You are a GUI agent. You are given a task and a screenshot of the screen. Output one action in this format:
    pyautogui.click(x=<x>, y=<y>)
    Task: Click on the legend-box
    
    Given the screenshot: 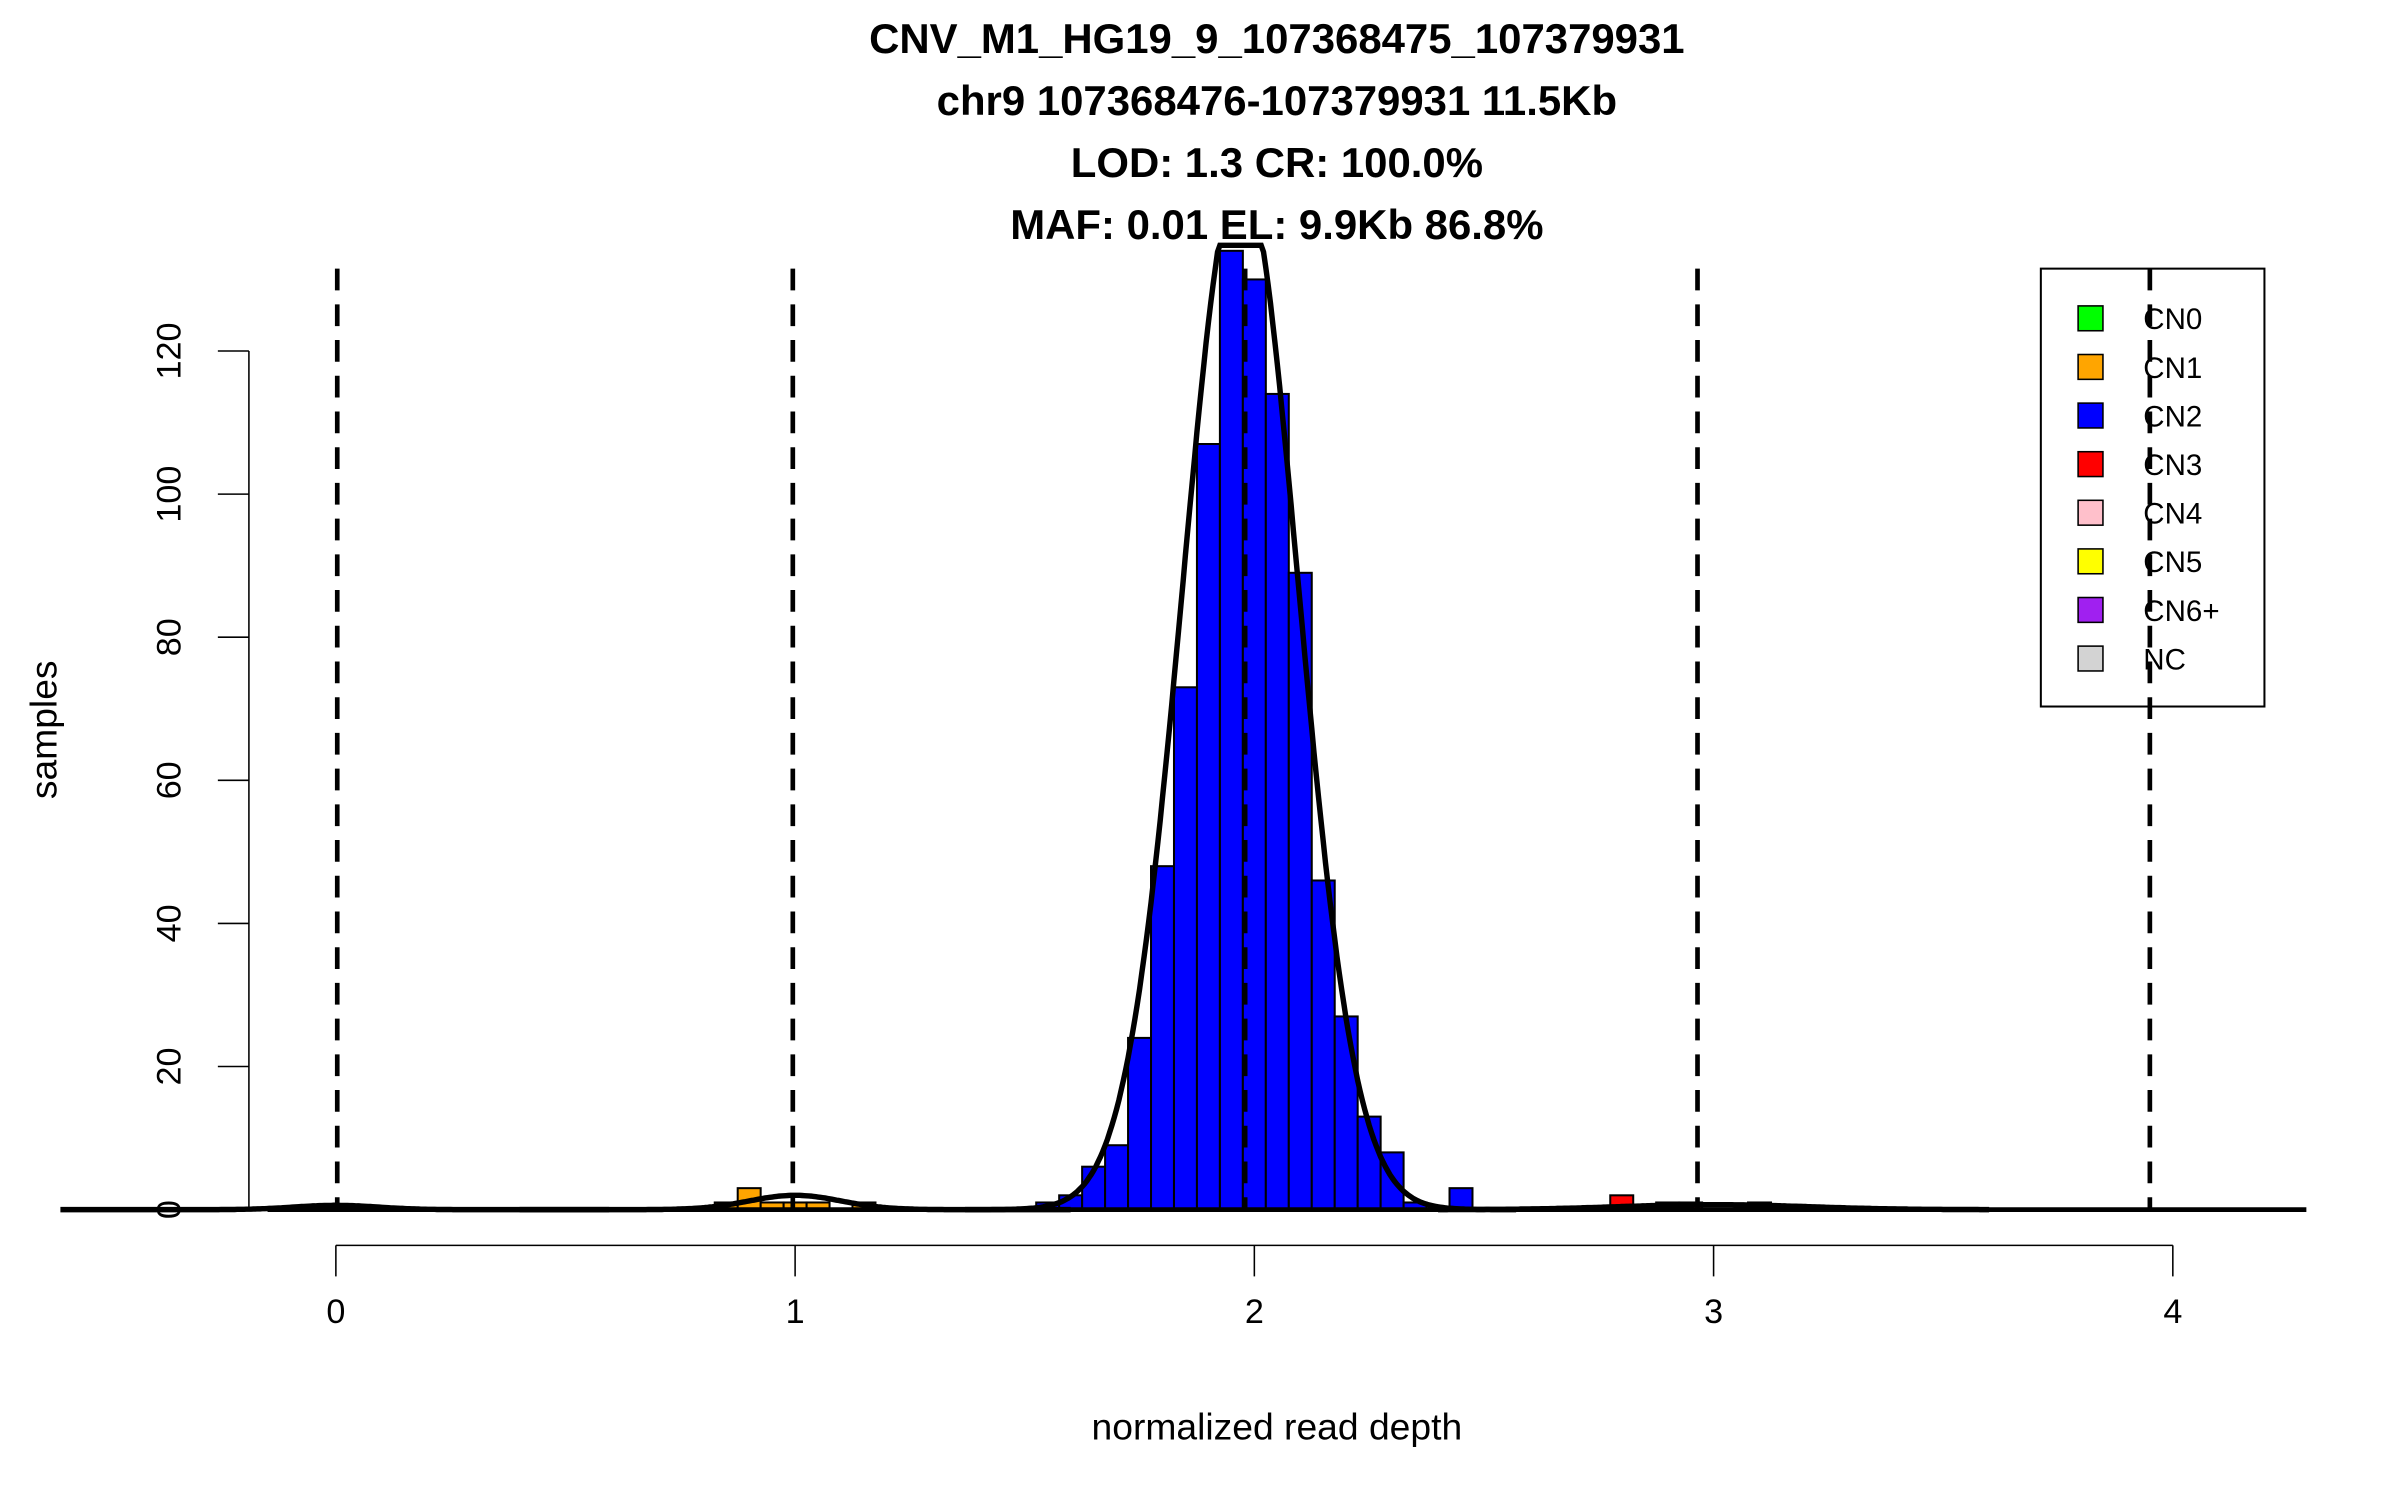 What is the action you would take?
    pyautogui.click(x=2152, y=487)
    